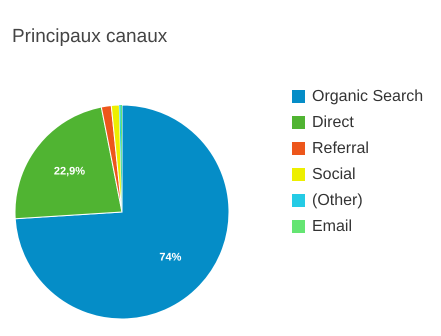  What do you see at coordinates (333, 123) in the screenshot?
I see `legend-label: Direct` at bounding box center [333, 123].